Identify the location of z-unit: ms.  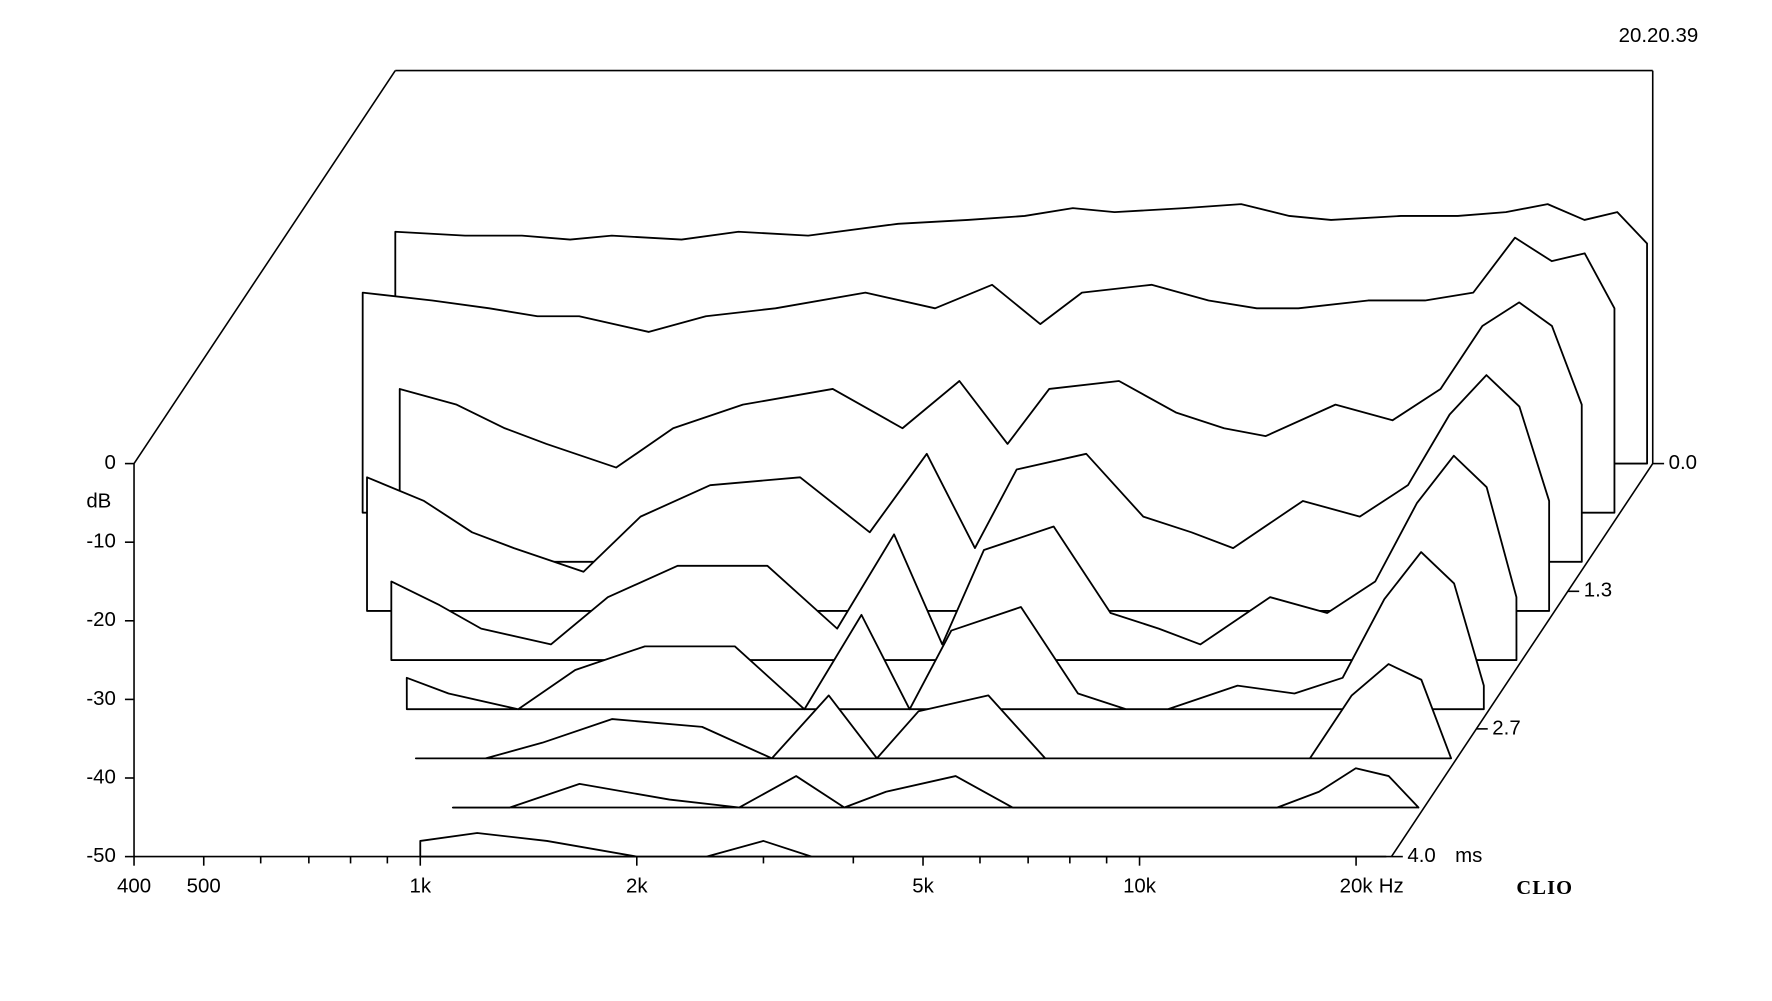
(1468, 855).